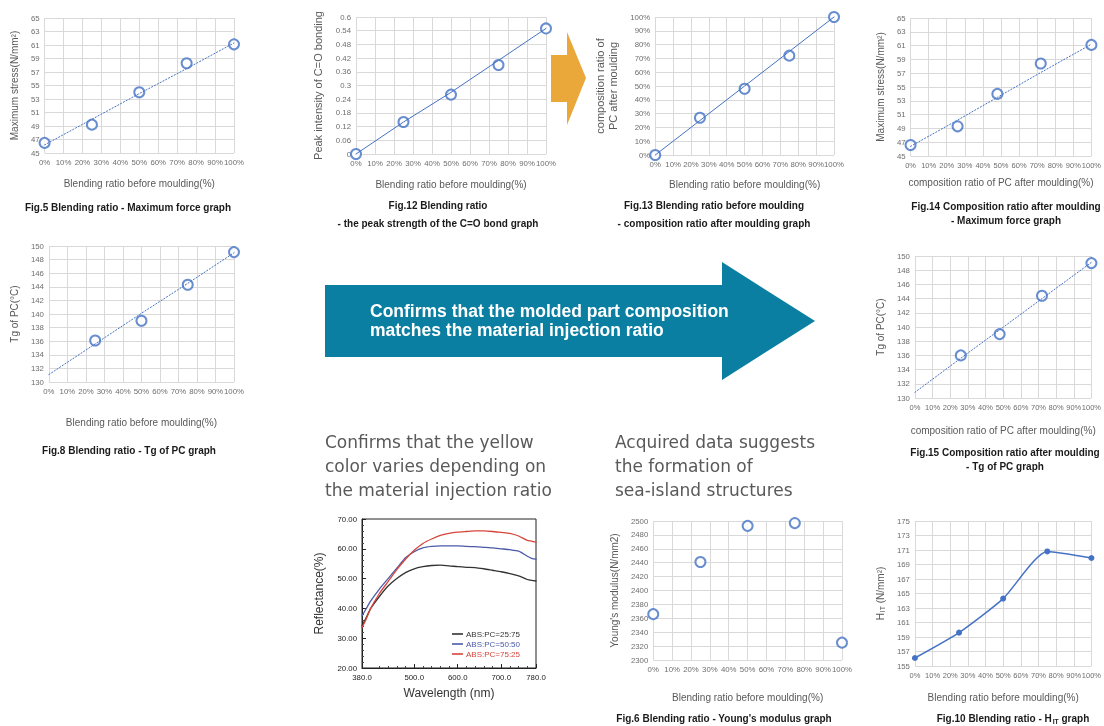 This screenshot has width=1104, height=726. Describe the element at coordinates (714, 214) in the screenshot. I see `text: Fig.13 Blending ratio before moulding - composition ratio after moulding graph` at that location.